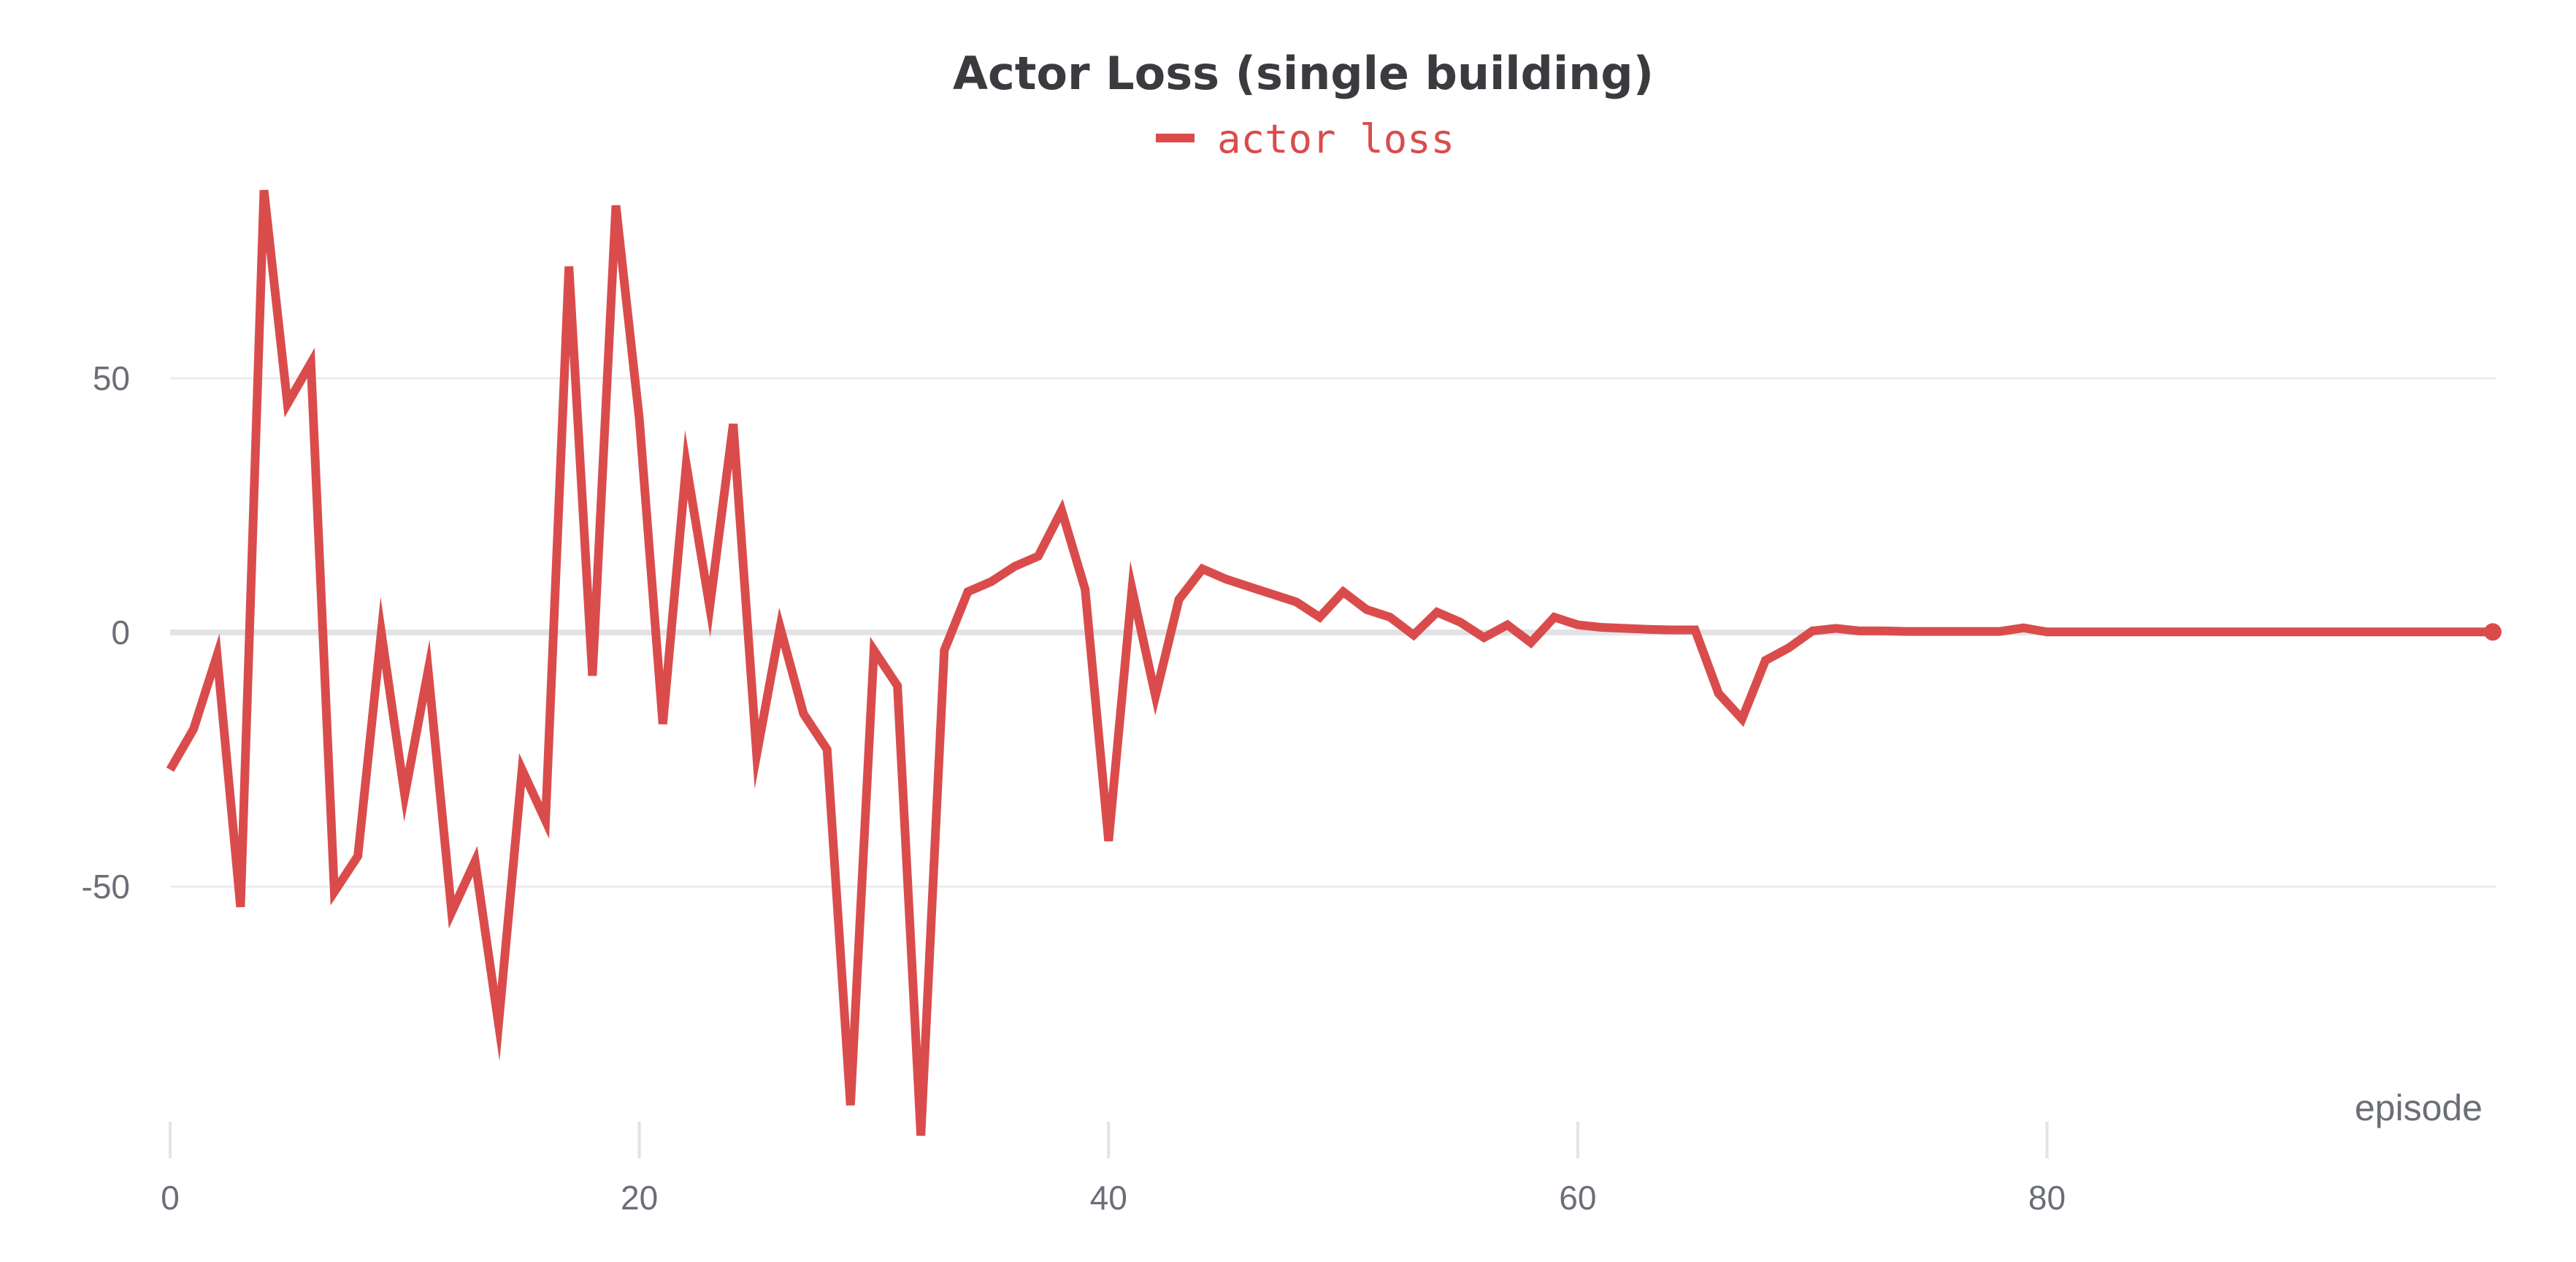  Describe the element at coordinates (2047, 1198) in the screenshot. I see `x-tick-label: 80` at that location.